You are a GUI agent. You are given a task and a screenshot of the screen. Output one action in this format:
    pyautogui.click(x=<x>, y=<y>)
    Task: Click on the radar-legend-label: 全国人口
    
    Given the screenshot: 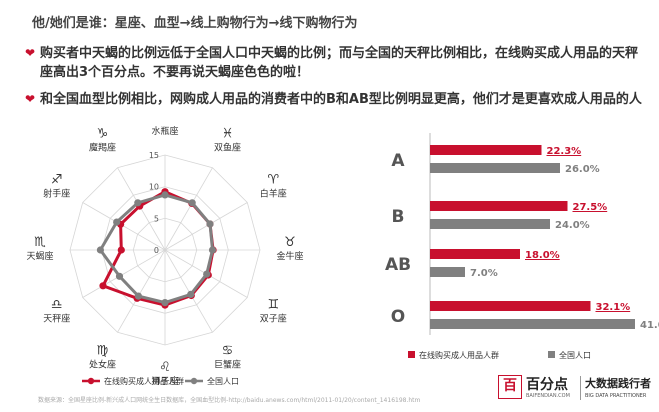 What is the action you would take?
    pyautogui.click(x=223, y=381)
    